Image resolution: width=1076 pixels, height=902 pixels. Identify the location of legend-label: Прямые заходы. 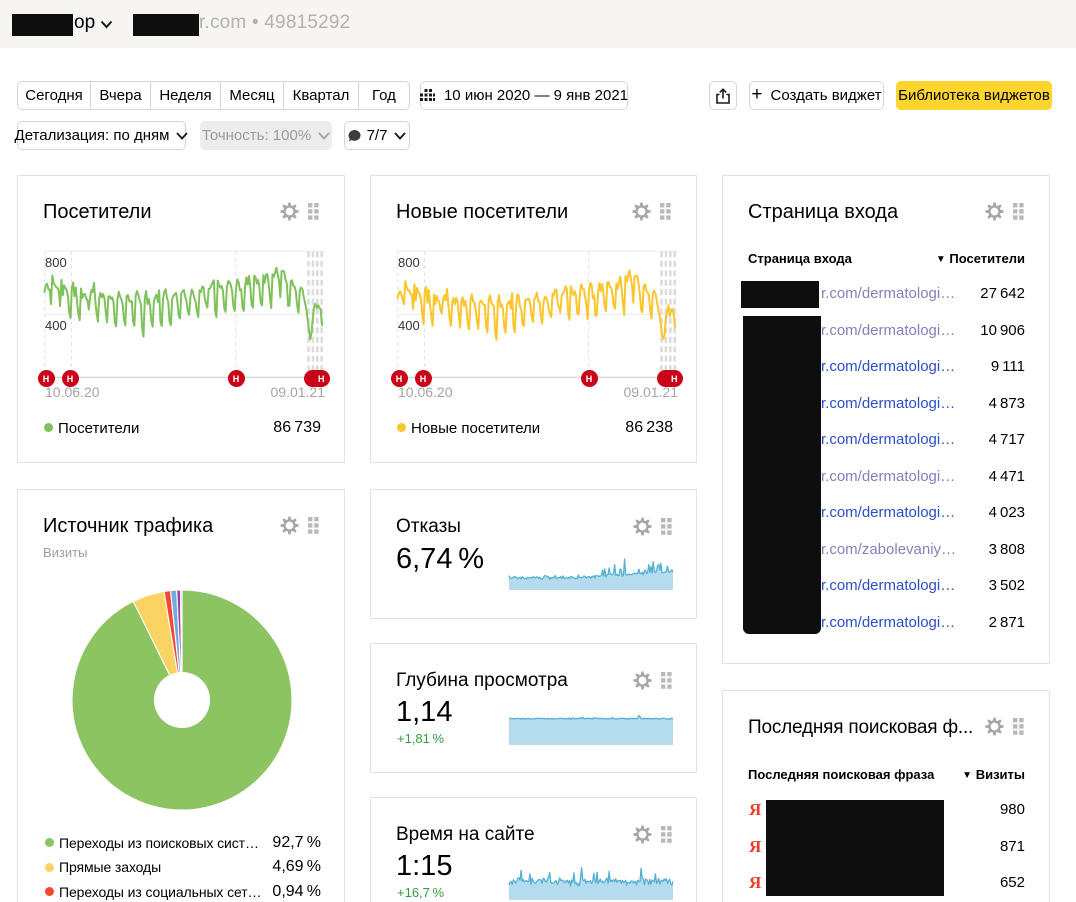
(110, 867).